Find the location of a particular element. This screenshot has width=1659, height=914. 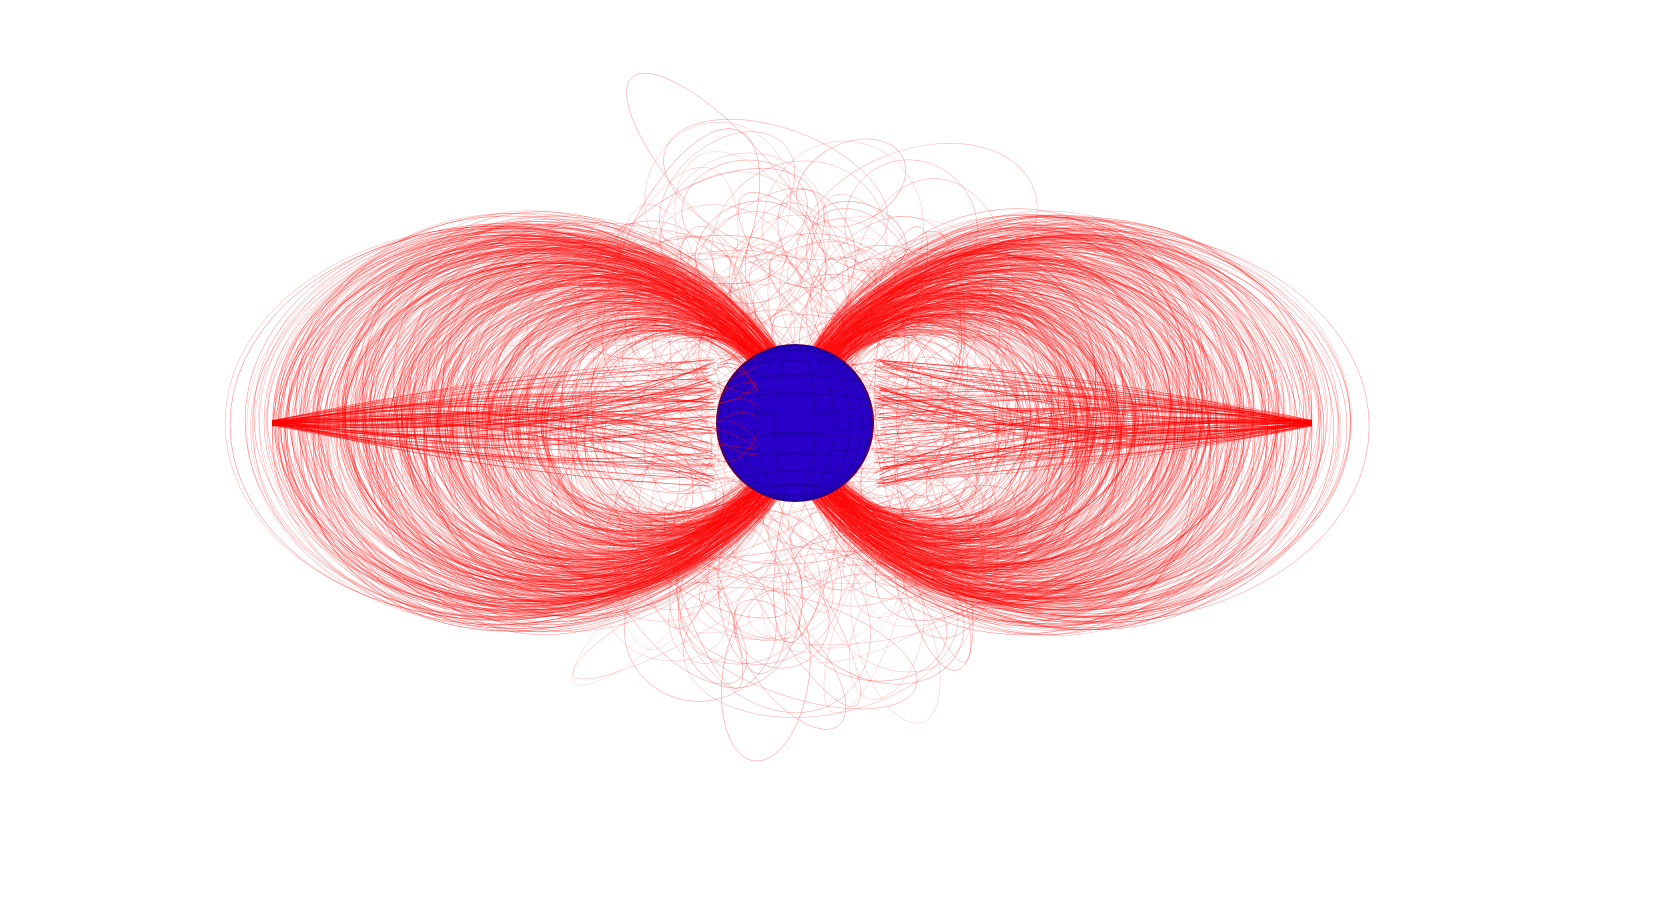

sphere-latitude is located at coordinates (795, 478).